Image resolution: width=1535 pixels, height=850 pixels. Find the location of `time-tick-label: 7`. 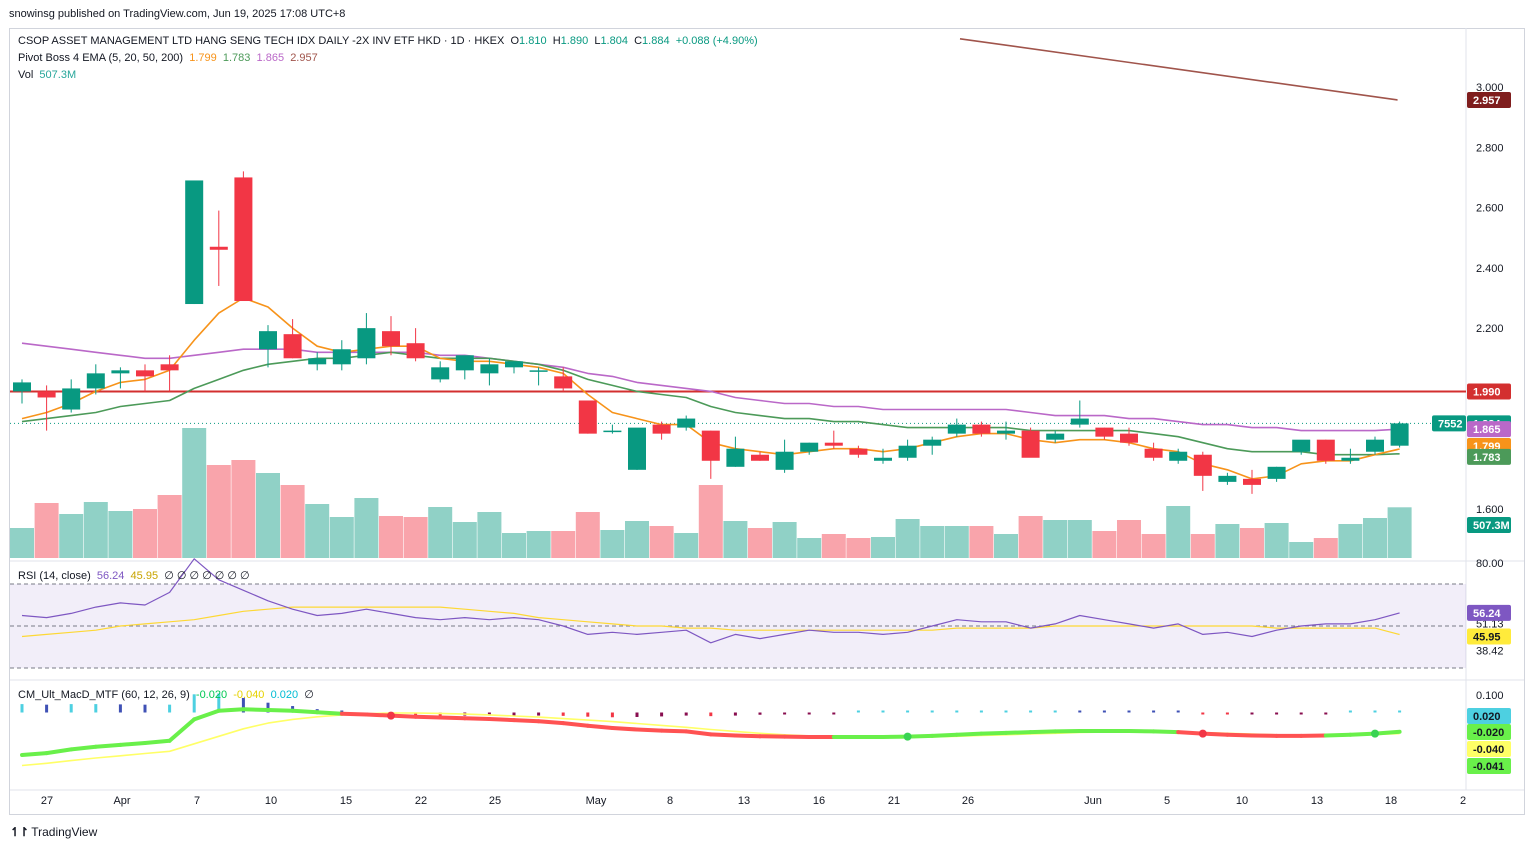

time-tick-label: 7 is located at coordinates (197, 801).